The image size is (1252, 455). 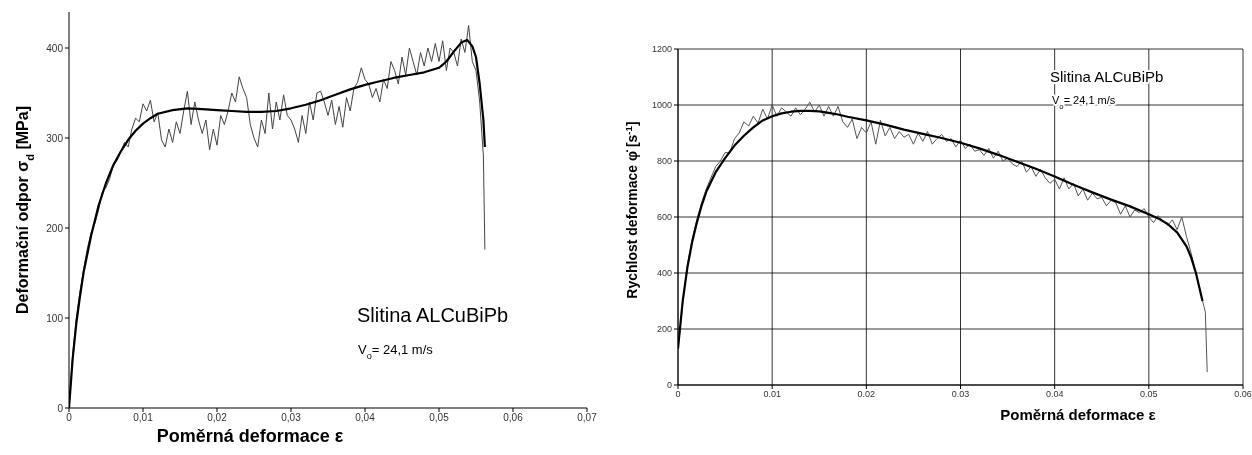 I want to click on x-tick-label: 0.04, so click(x=1054, y=394).